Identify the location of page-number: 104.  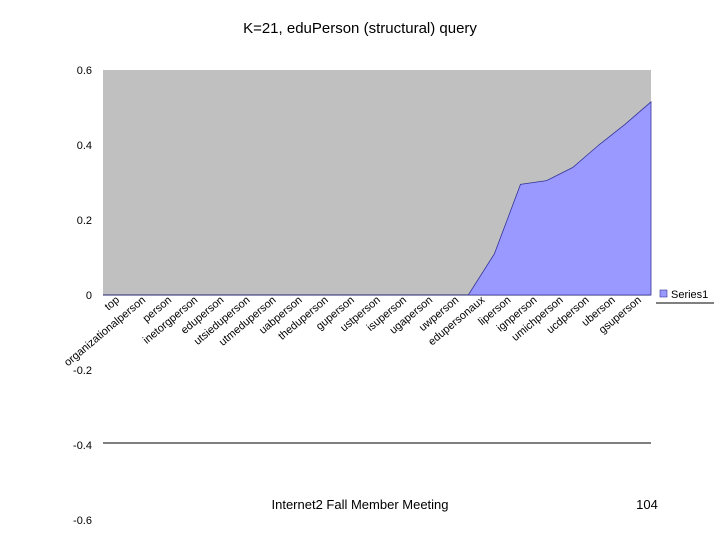
(647, 504).